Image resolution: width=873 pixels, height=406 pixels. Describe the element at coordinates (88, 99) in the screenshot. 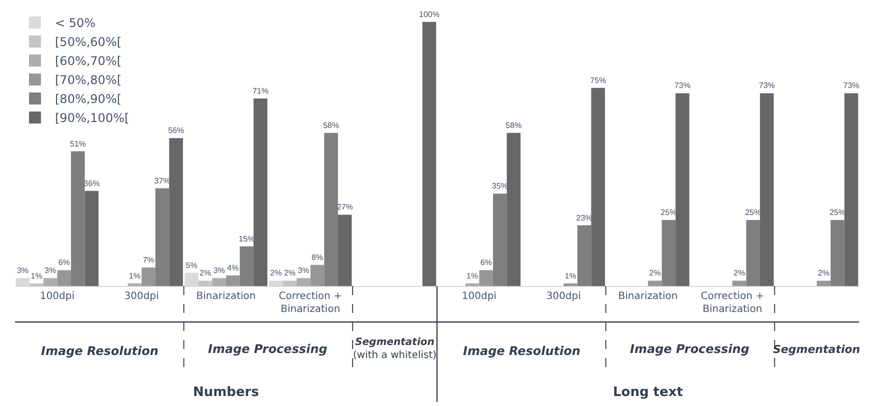

I see `legend-label: [80%,90%[` at that location.